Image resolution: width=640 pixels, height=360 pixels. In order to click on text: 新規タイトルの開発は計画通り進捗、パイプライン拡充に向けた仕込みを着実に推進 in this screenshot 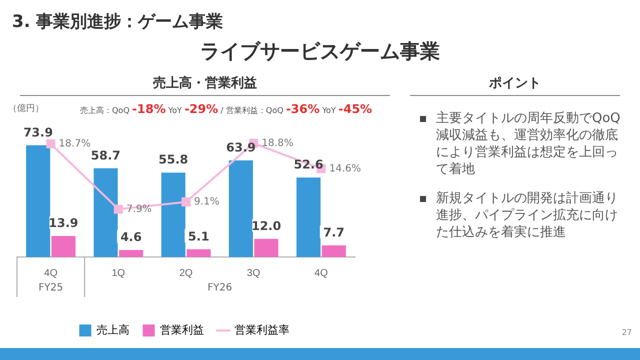, I will do `click(527, 215)`.